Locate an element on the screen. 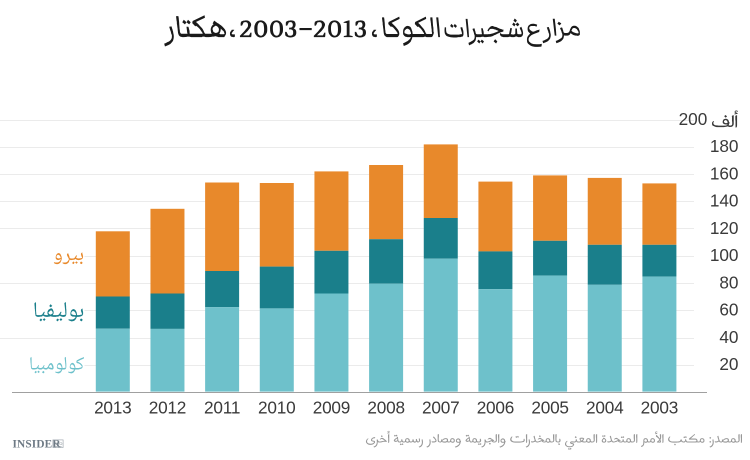 The height and width of the screenshot is (460, 750). svg-text: 2010 is located at coordinates (276, 408).